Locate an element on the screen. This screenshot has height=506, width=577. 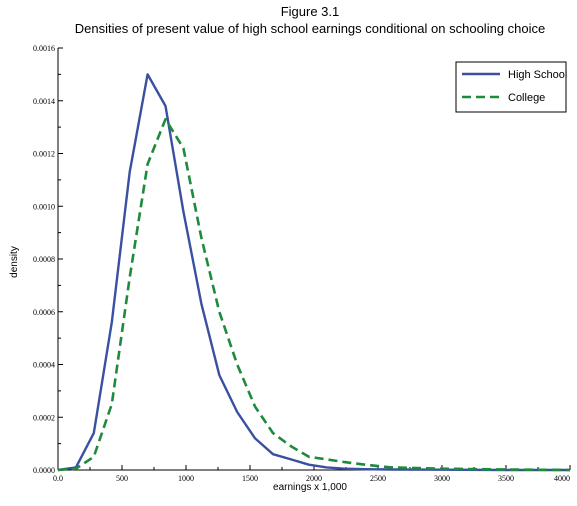
y-tick-label: 0.0014 is located at coordinates (44, 101).